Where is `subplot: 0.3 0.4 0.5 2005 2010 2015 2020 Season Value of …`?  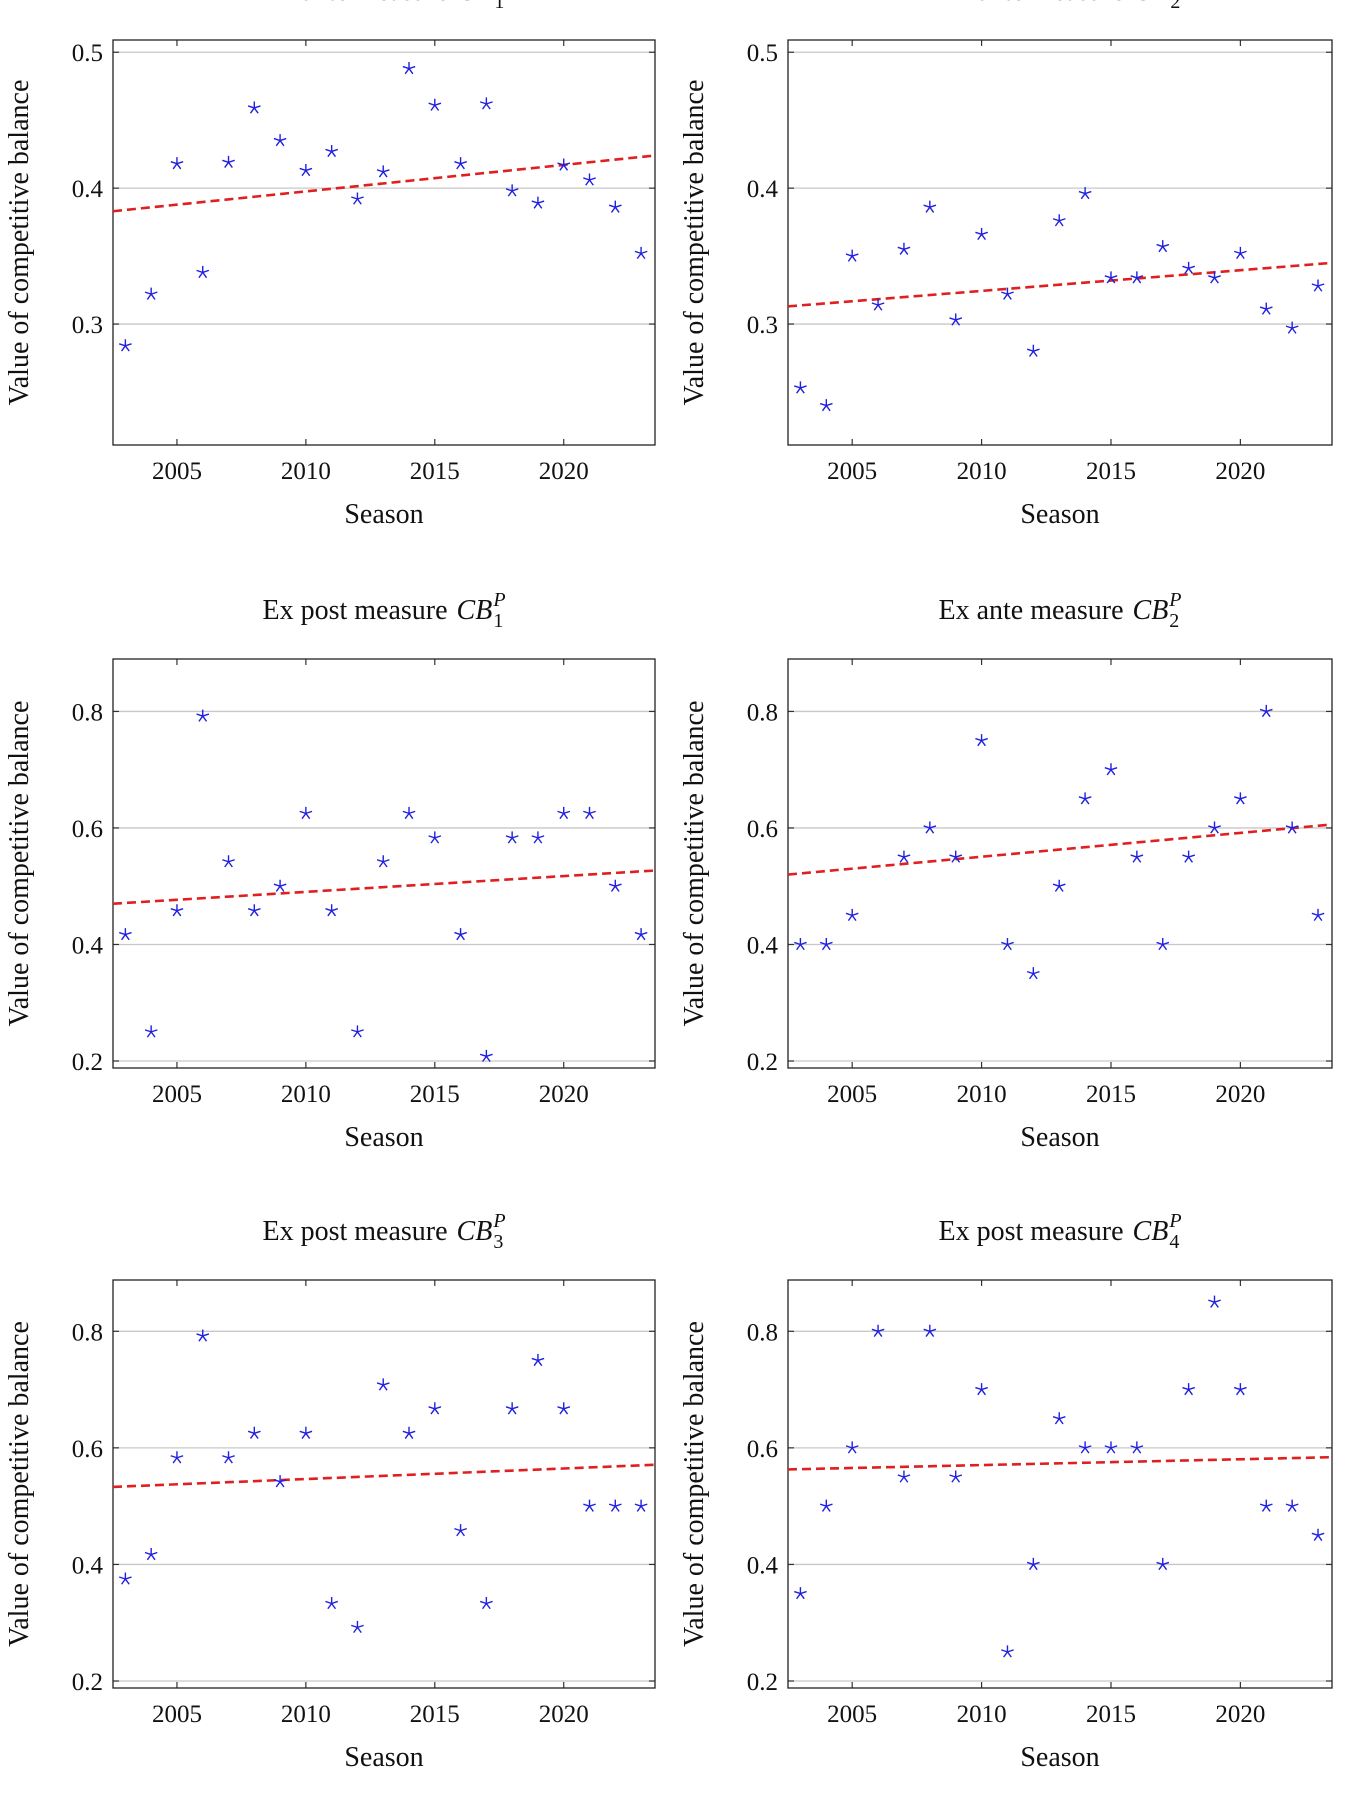
subplot: 0.3 0.4 0.5 2005 2010 2015 2020 Season Value of … is located at coordinates (330, 265).